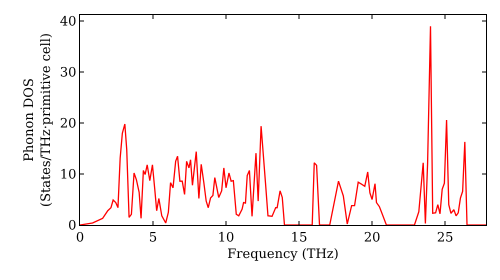 The width and height of the screenshot is (500, 280). What do you see at coordinates (68, 175) in the screenshot?
I see `y-tick-label: 10` at bounding box center [68, 175].